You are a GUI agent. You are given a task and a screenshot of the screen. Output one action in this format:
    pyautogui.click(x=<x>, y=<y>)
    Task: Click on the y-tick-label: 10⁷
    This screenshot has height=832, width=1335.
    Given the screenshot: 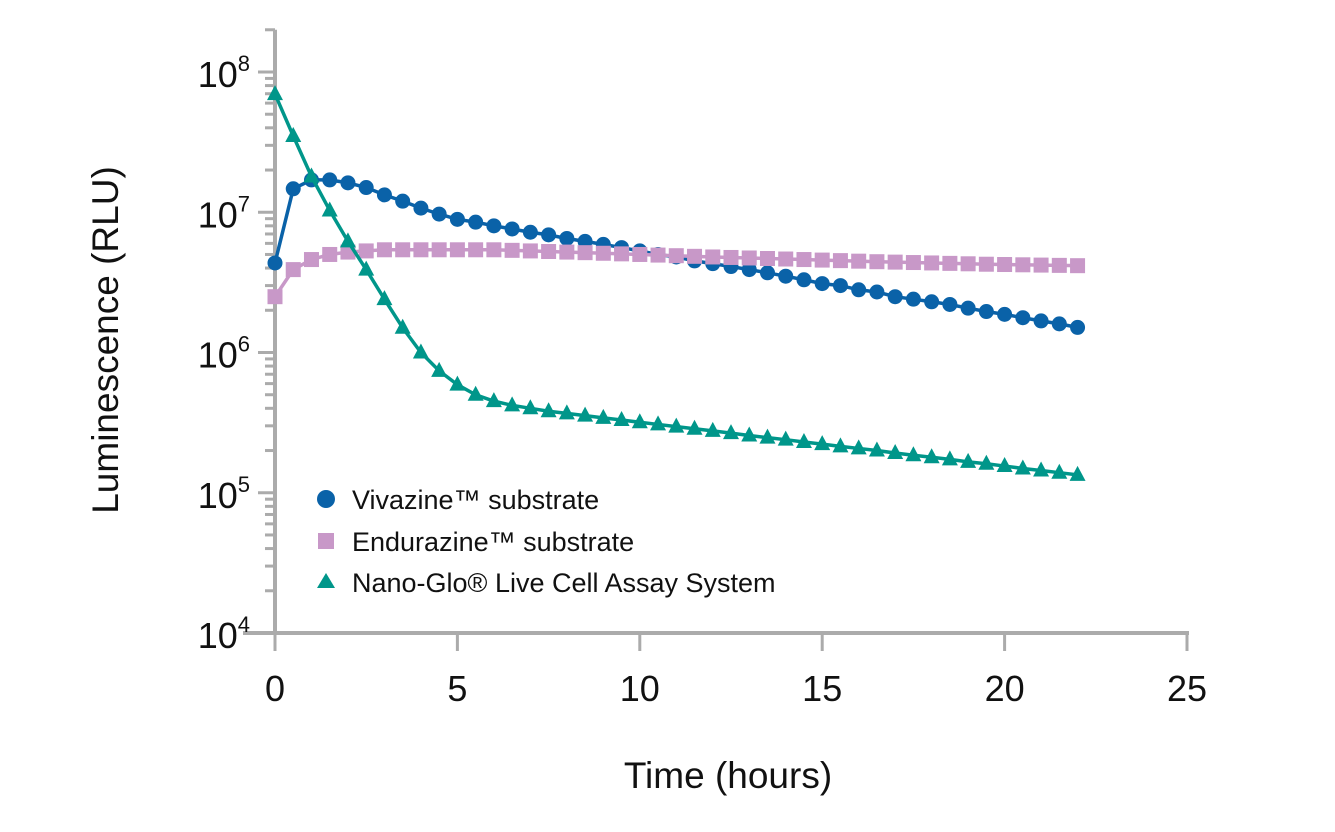 What is the action you would take?
    pyautogui.click(x=224, y=213)
    